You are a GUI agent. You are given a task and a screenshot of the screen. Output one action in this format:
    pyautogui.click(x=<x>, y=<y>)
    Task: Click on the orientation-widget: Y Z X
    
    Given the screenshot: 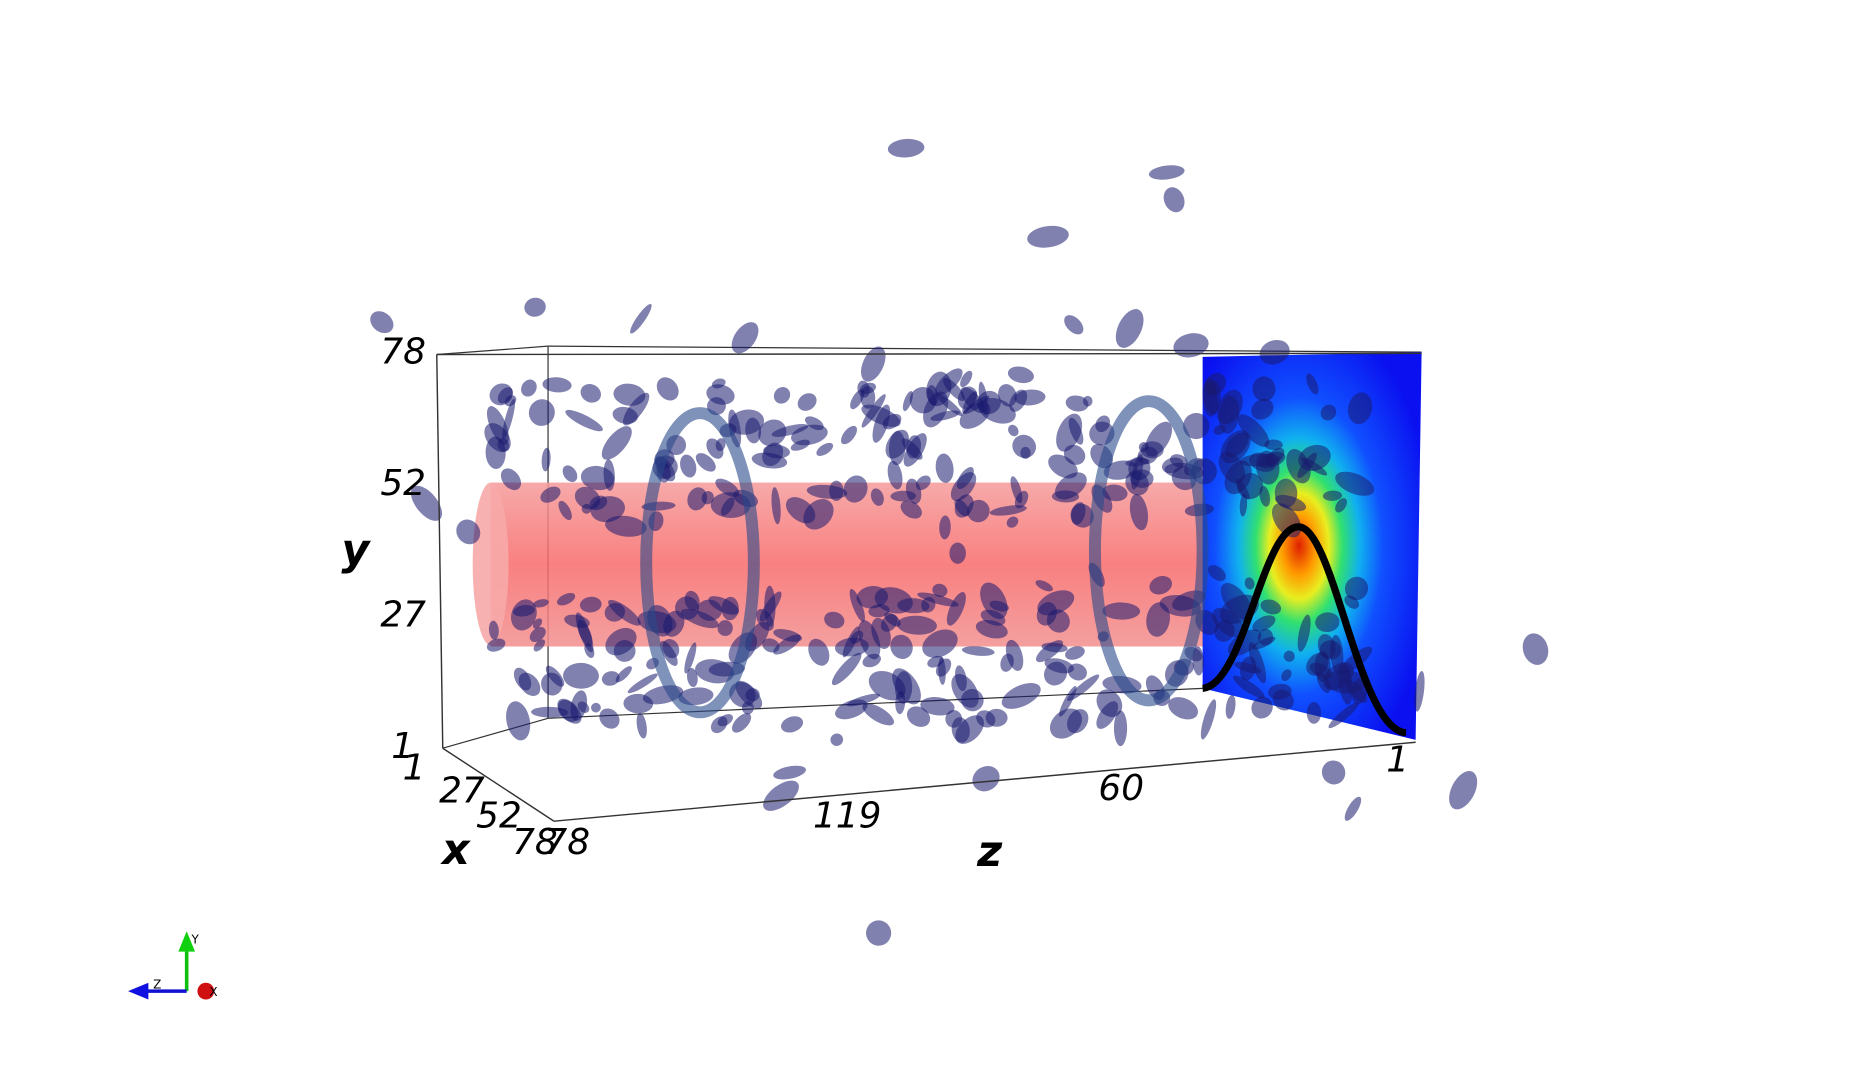 What is the action you would take?
    pyautogui.click(x=173, y=965)
    